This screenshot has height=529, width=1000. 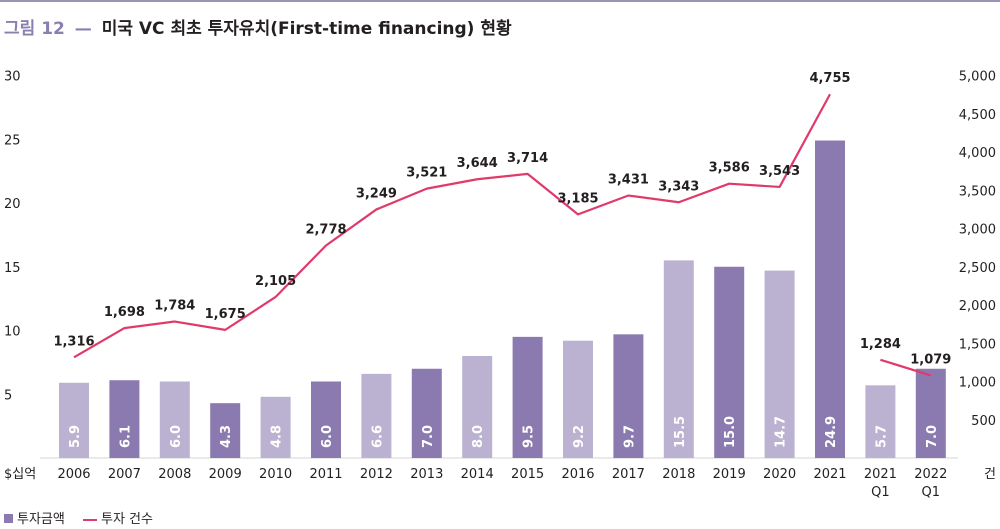 What do you see at coordinates (729, 474) in the screenshot?
I see `category-label: 2019` at bounding box center [729, 474].